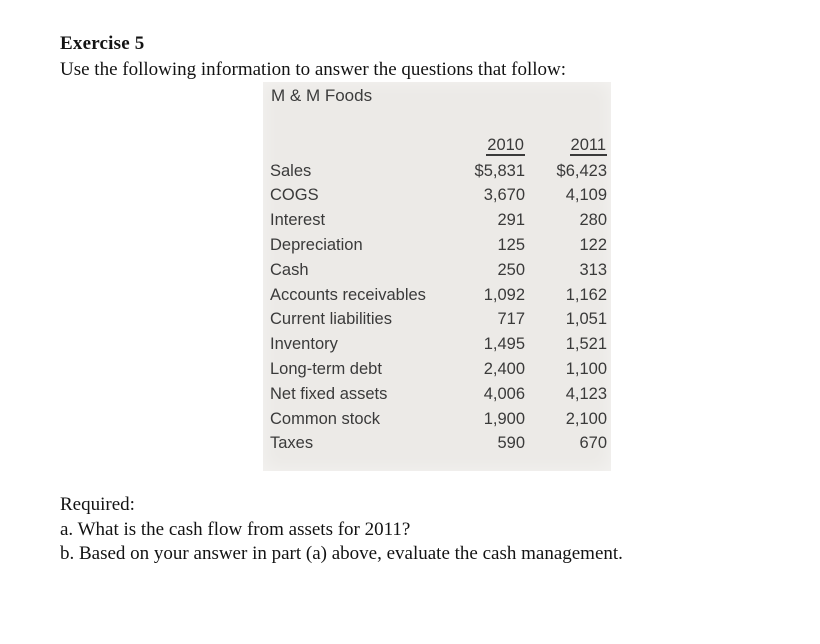 This screenshot has height=644, width=820. Describe the element at coordinates (586, 319) in the screenshot. I see `value-2011: 1,051` at that location.